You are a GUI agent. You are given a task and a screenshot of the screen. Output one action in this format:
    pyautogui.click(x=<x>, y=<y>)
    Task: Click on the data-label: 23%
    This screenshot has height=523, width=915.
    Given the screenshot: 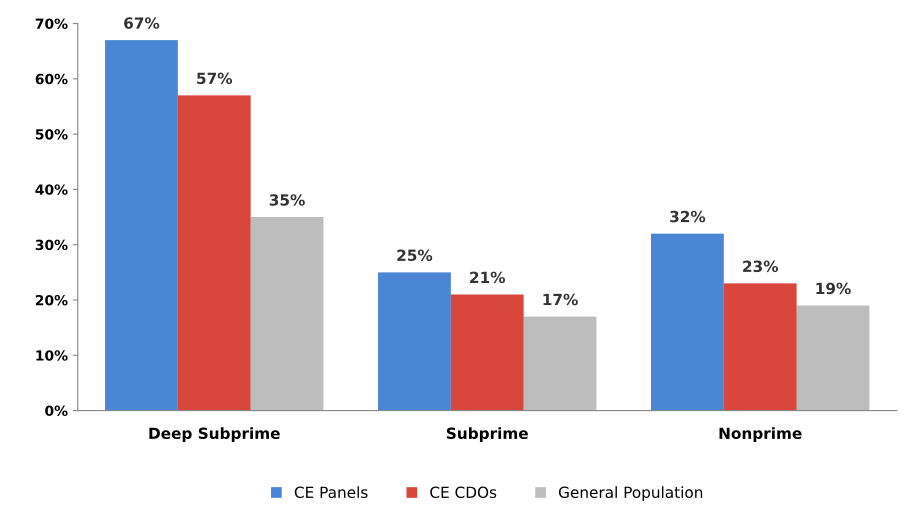 What is the action you would take?
    pyautogui.click(x=760, y=266)
    